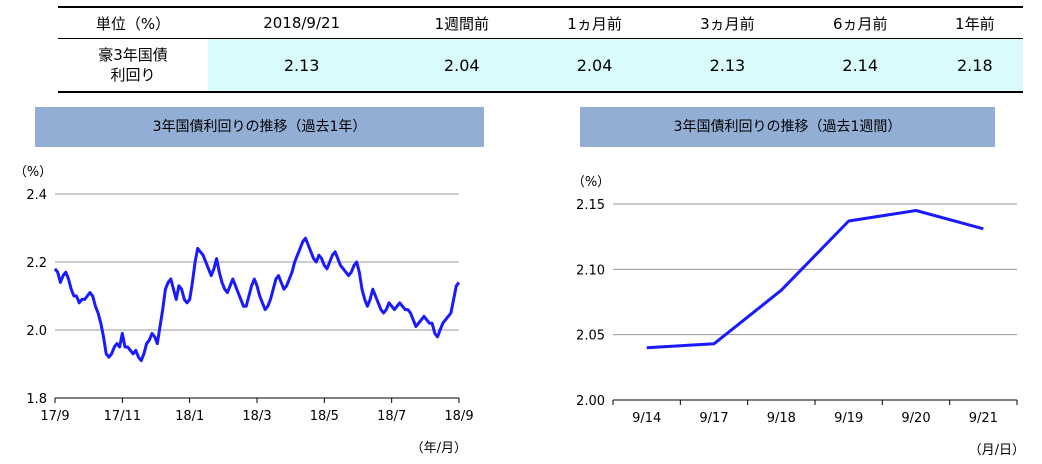  Describe the element at coordinates (36, 331) in the screenshot. I see `y-tick-label: 2.0` at that location.